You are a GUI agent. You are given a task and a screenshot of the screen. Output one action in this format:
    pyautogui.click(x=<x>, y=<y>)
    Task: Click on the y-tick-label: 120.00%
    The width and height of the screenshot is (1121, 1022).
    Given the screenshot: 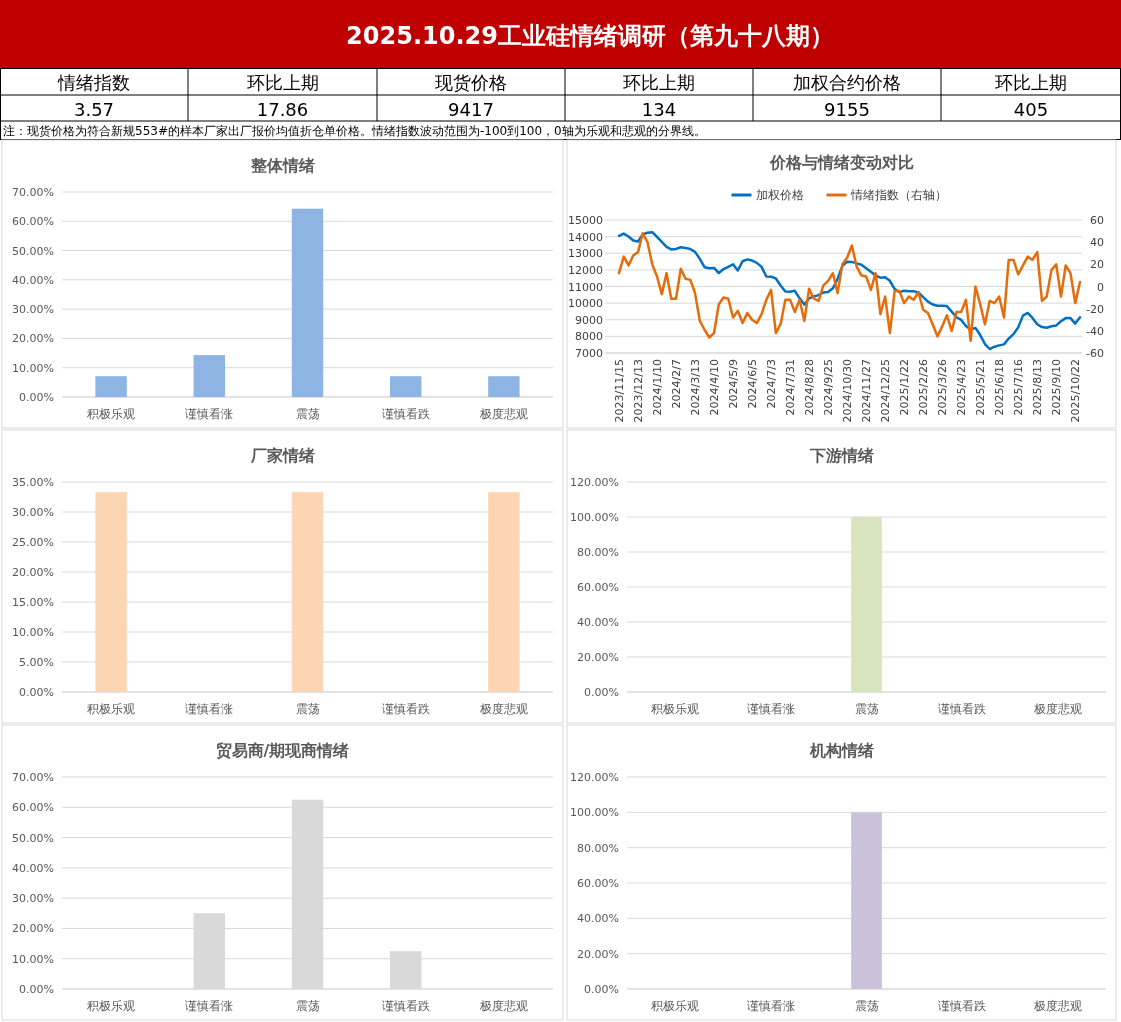 What is the action you would take?
    pyautogui.click(x=594, y=482)
    